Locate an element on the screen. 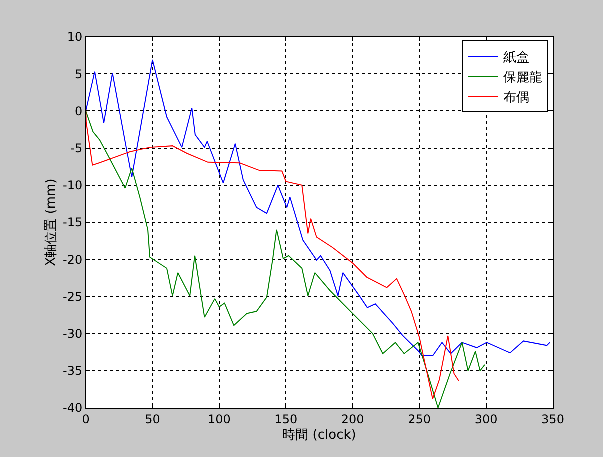 The width and height of the screenshot is (603, 457). y-tick-label: 10 is located at coordinates (75, 37).